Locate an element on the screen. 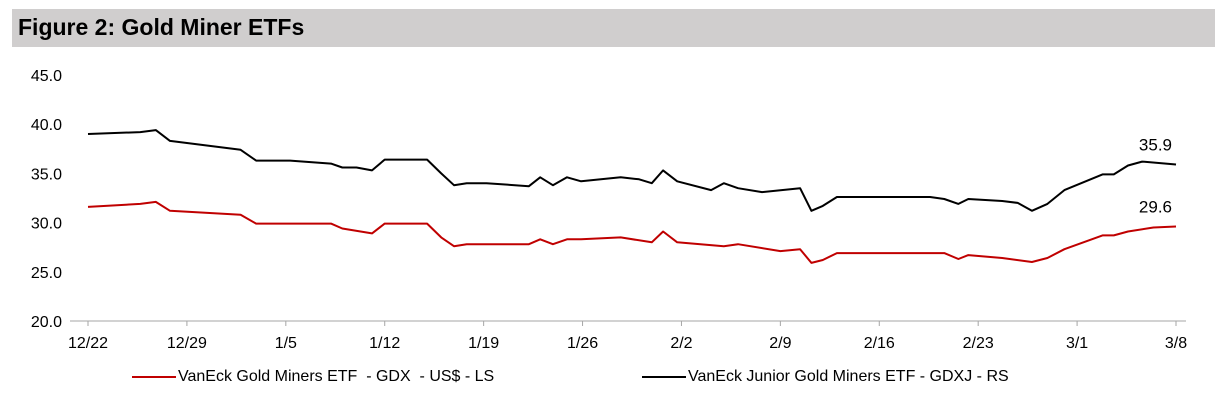 The width and height of the screenshot is (1230, 400). end-value-label-gdx: 29.6 is located at coordinates (1155, 207).